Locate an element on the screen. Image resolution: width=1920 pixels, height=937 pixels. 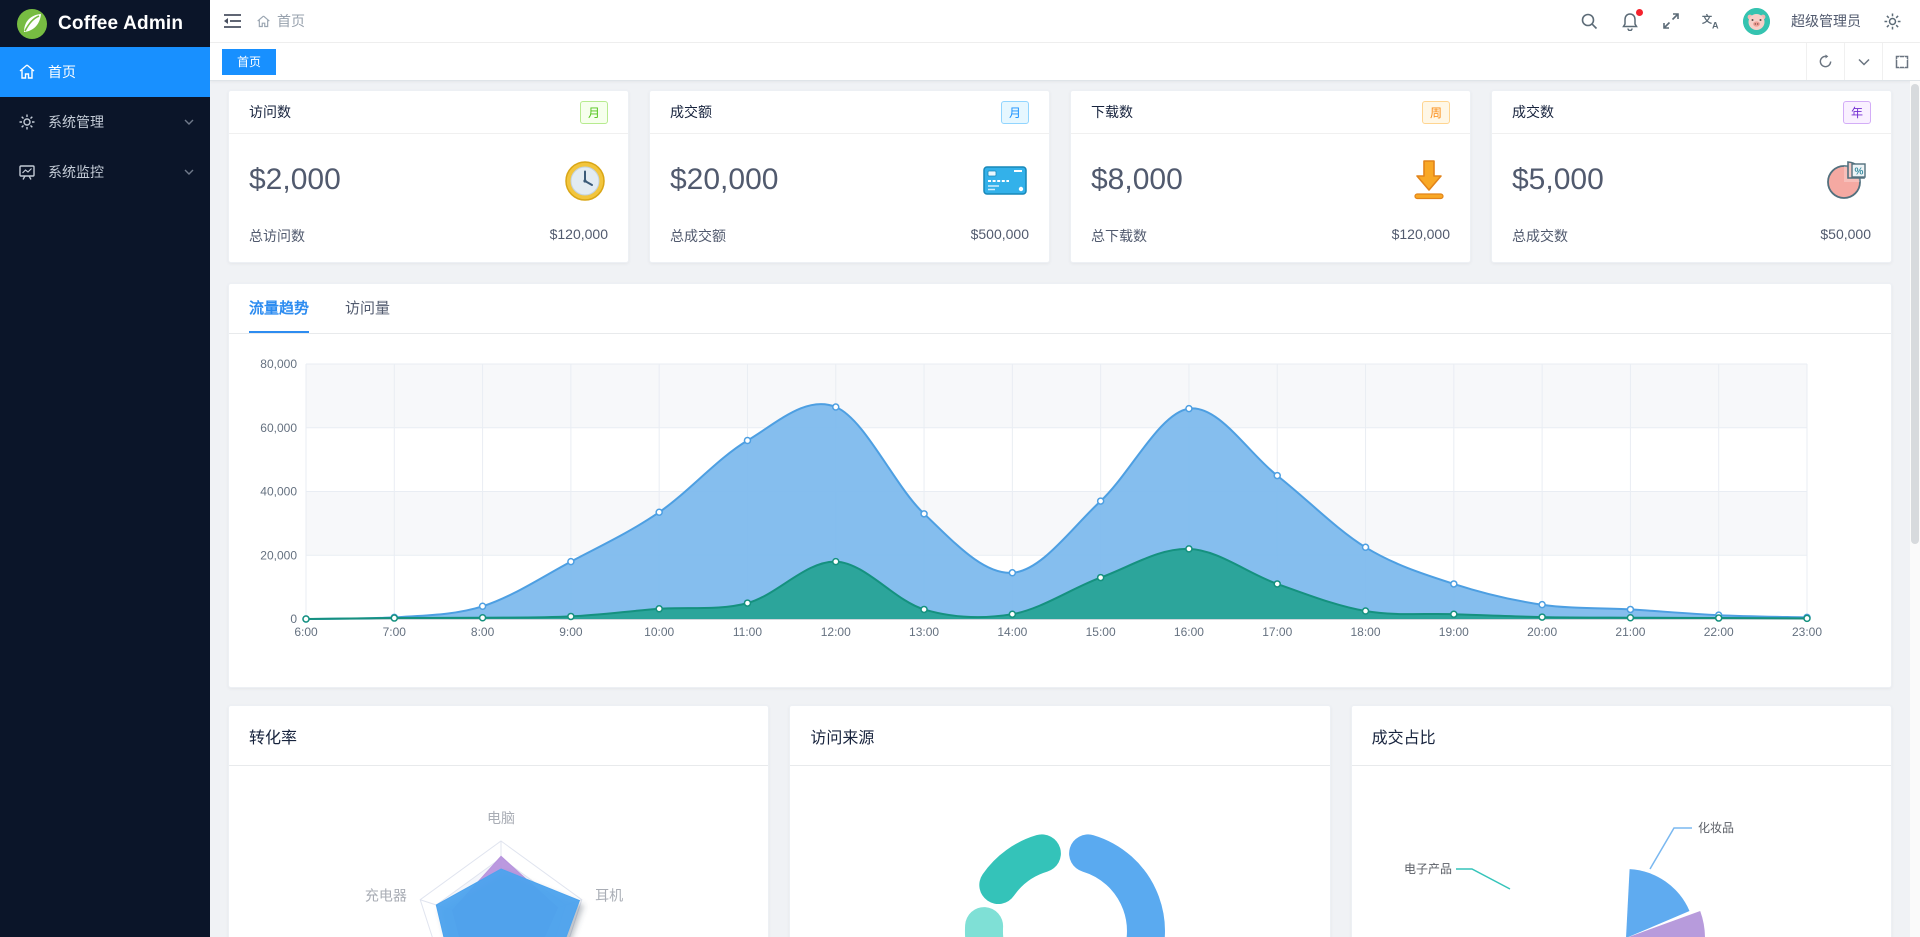
stat-title: 下载数 is located at coordinates (1112, 112).